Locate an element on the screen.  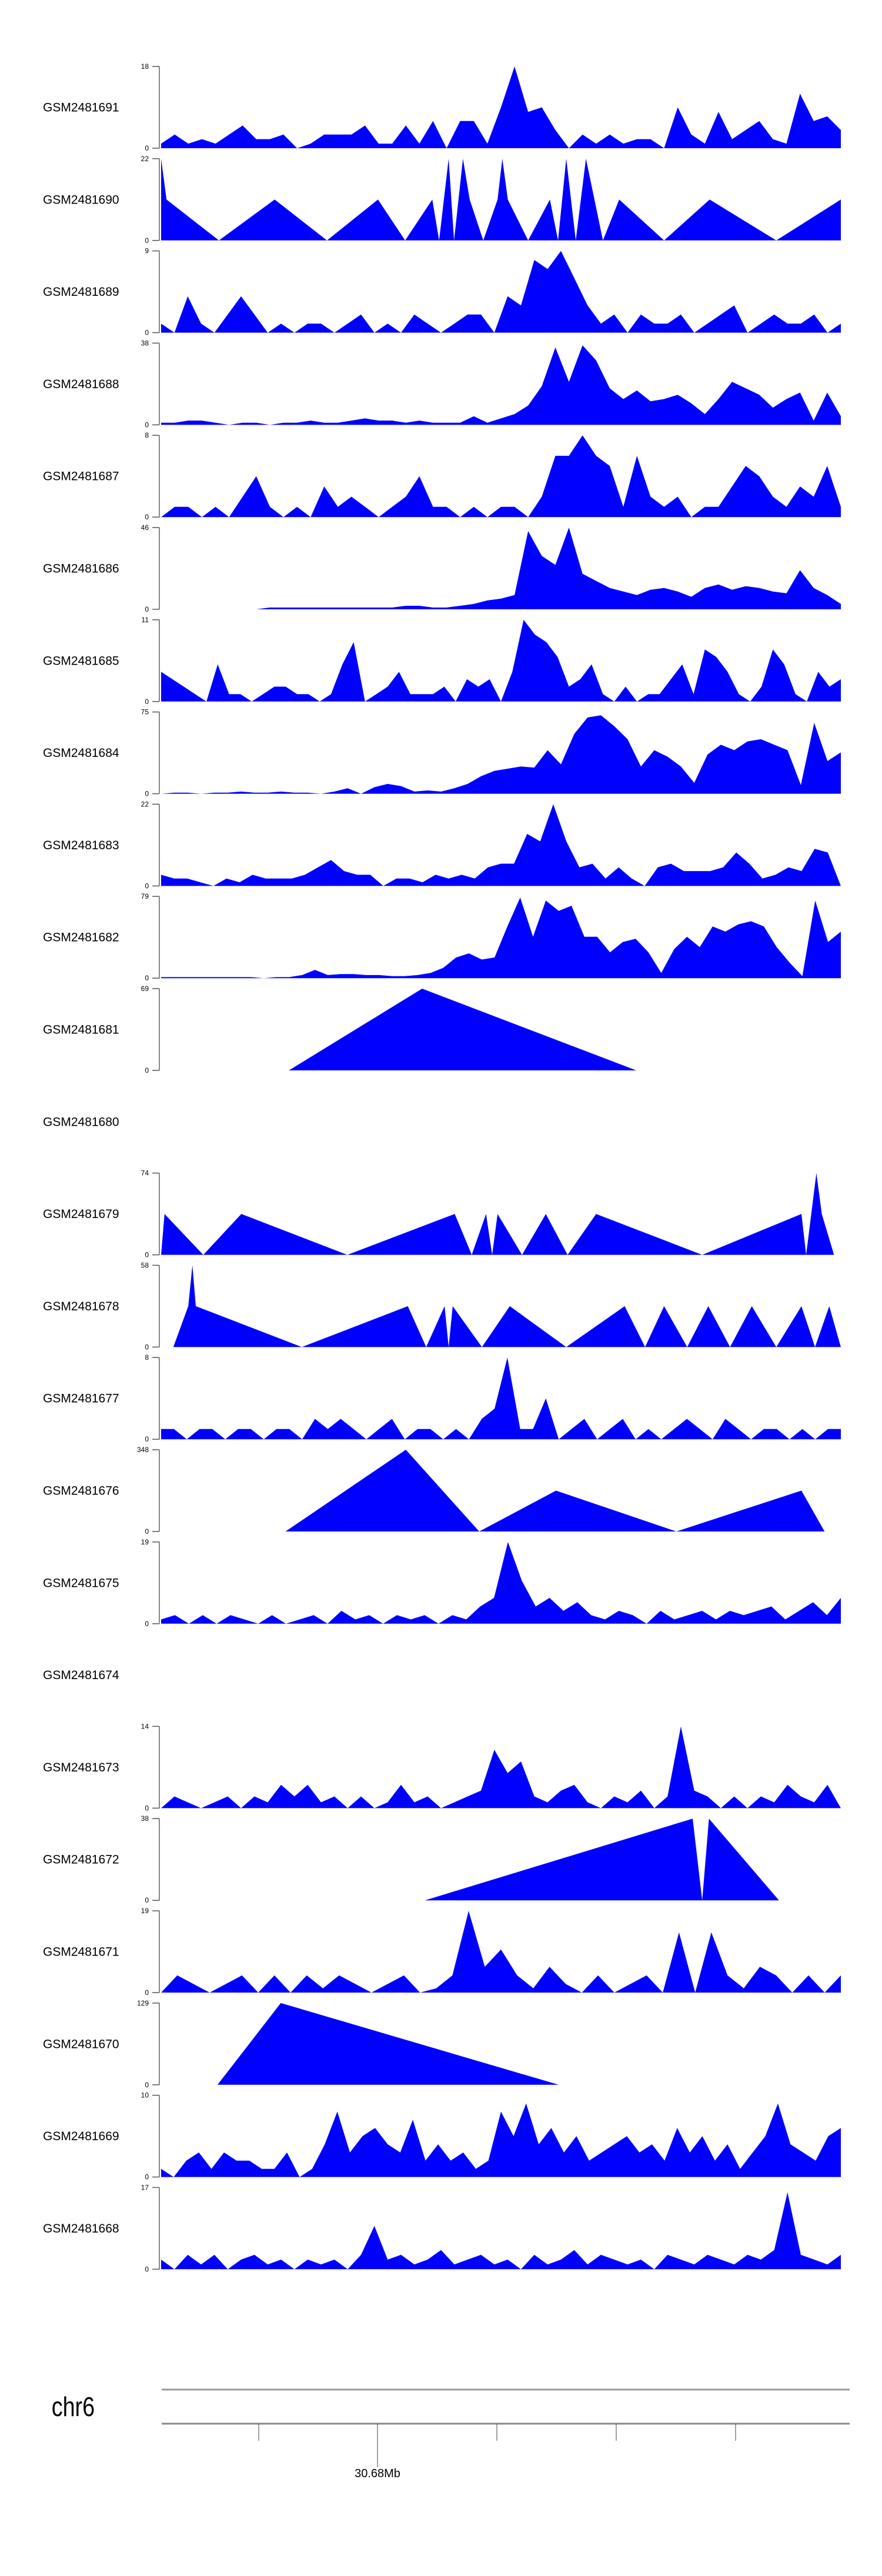
track: GSM2481688 38 0 is located at coordinates (442, 384).